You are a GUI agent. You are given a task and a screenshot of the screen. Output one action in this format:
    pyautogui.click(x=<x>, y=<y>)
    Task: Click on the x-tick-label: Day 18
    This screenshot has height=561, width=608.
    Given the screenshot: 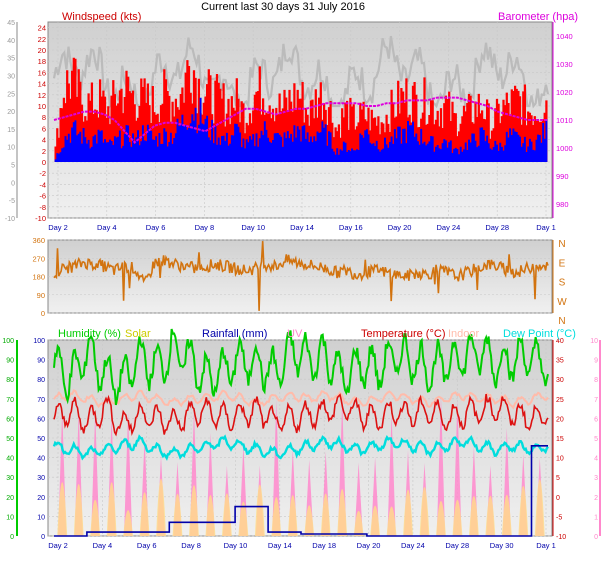 What is the action you would take?
    pyautogui.click(x=324, y=545)
    